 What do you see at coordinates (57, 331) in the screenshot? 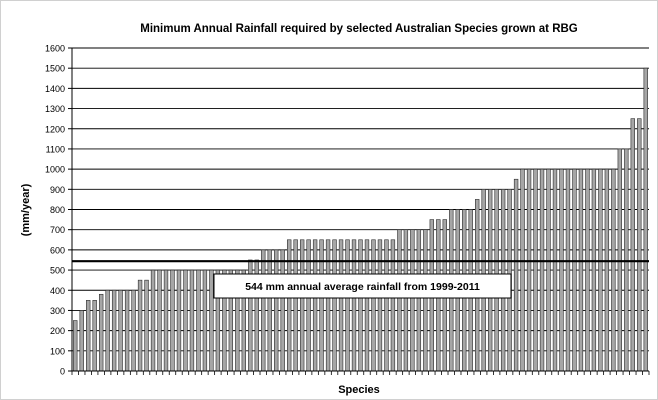
I see `y-tick-label: 200` at bounding box center [57, 331].